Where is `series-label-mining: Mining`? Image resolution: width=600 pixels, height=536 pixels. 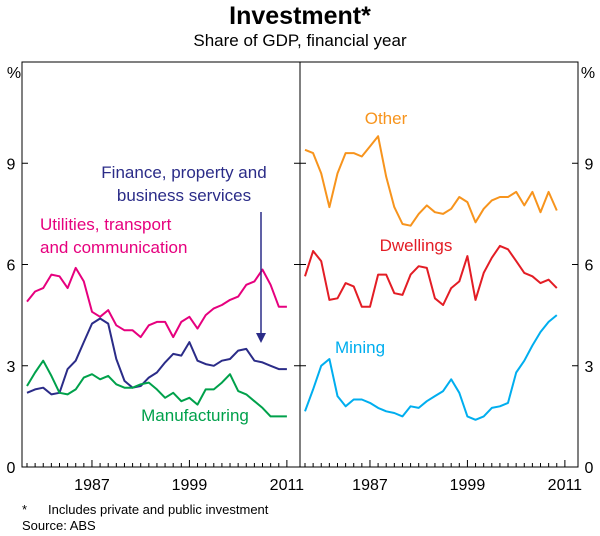 series-label-mining: Mining is located at coordinates (360, 347).